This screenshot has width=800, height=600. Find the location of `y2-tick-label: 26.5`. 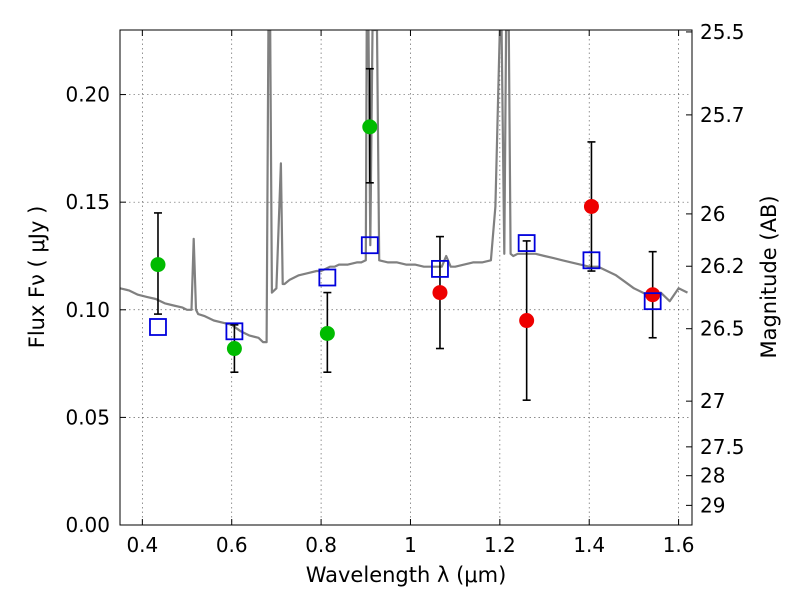

y2-tick-label: 26.5 is located at coordinates (722, 329).